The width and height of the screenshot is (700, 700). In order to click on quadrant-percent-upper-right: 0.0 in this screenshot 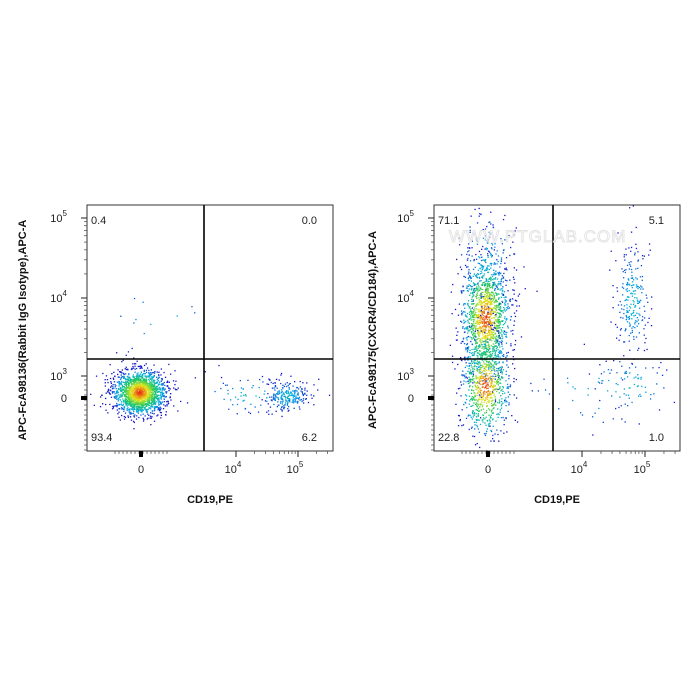, I will do `click(309, 221)`.